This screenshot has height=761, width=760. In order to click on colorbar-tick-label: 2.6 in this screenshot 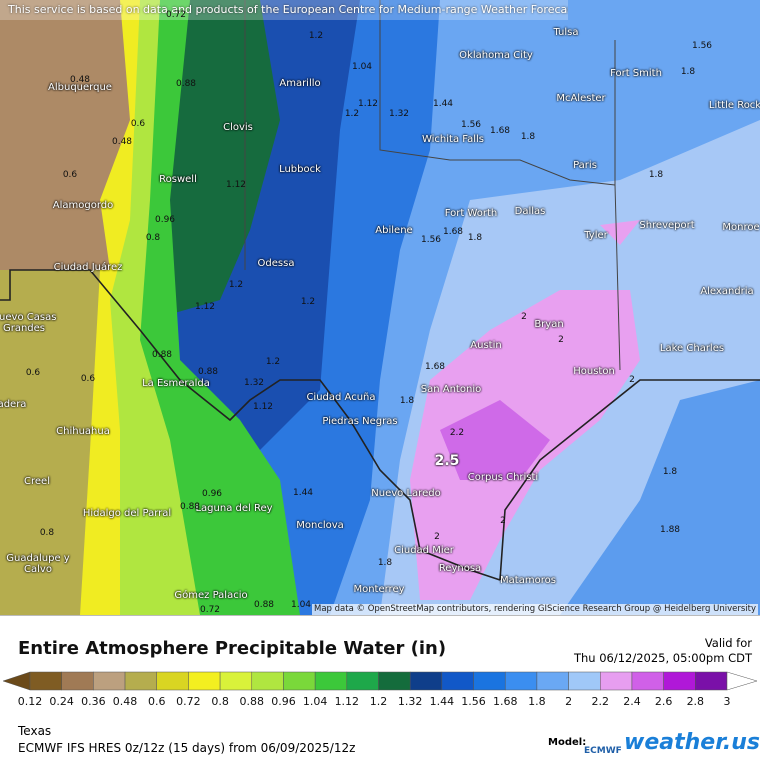, I will do `click(664, 701)`.